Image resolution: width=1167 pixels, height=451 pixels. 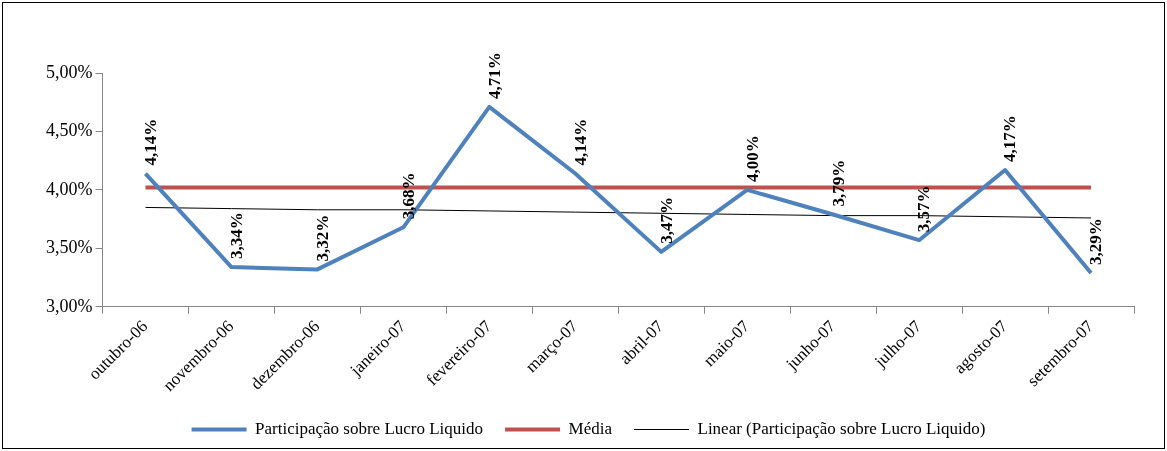 I want to click on data-label: 3,32%, so click(x=322, y=238).